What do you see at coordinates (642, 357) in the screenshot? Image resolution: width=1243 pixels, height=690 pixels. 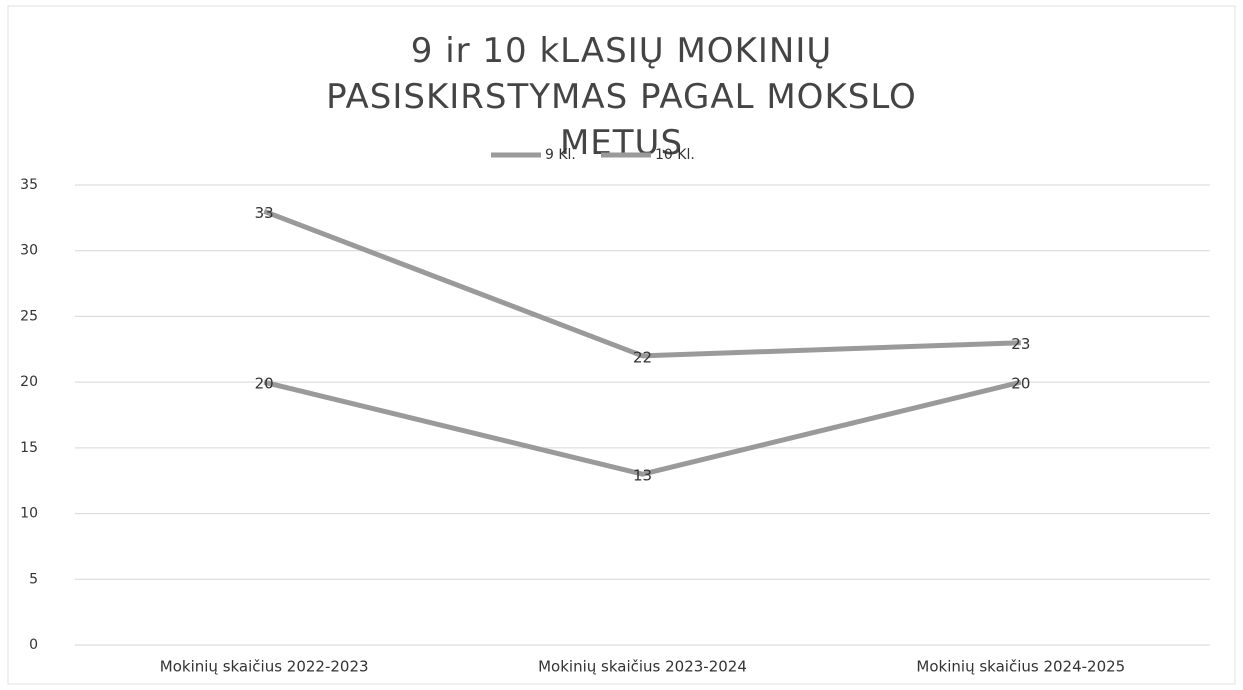 I see `data-label: 22` at bounding box center [642, 357].